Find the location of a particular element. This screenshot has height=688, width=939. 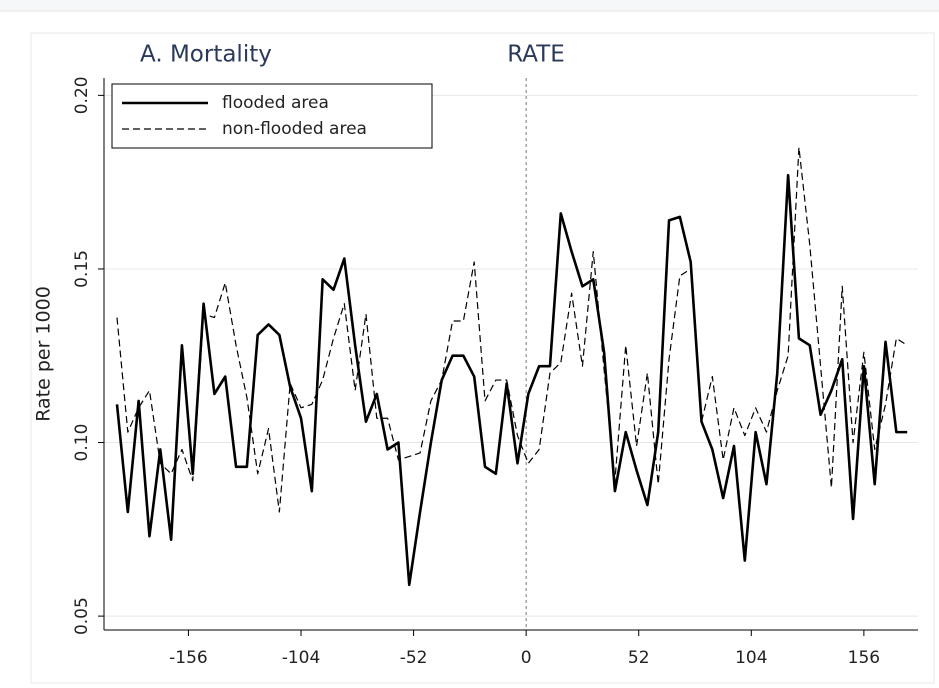

legend-box is located at coordinates (272, 116).